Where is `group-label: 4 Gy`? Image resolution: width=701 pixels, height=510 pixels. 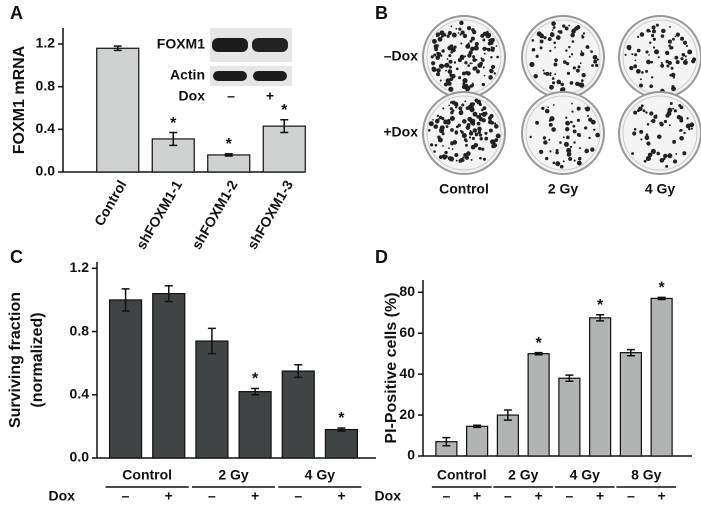 group-label: 4 Gy is located at coordinates (320, 475).